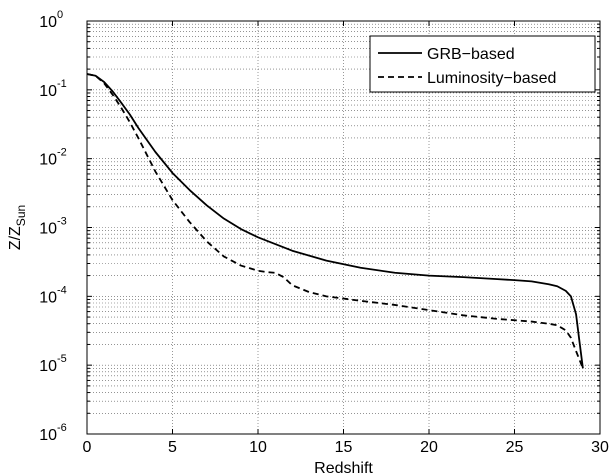 This screenshot has width=613, height=475. Describe the element at coordinates (62, 153) in the screenshot. I see `y-tick-exponent: -2` at that location.